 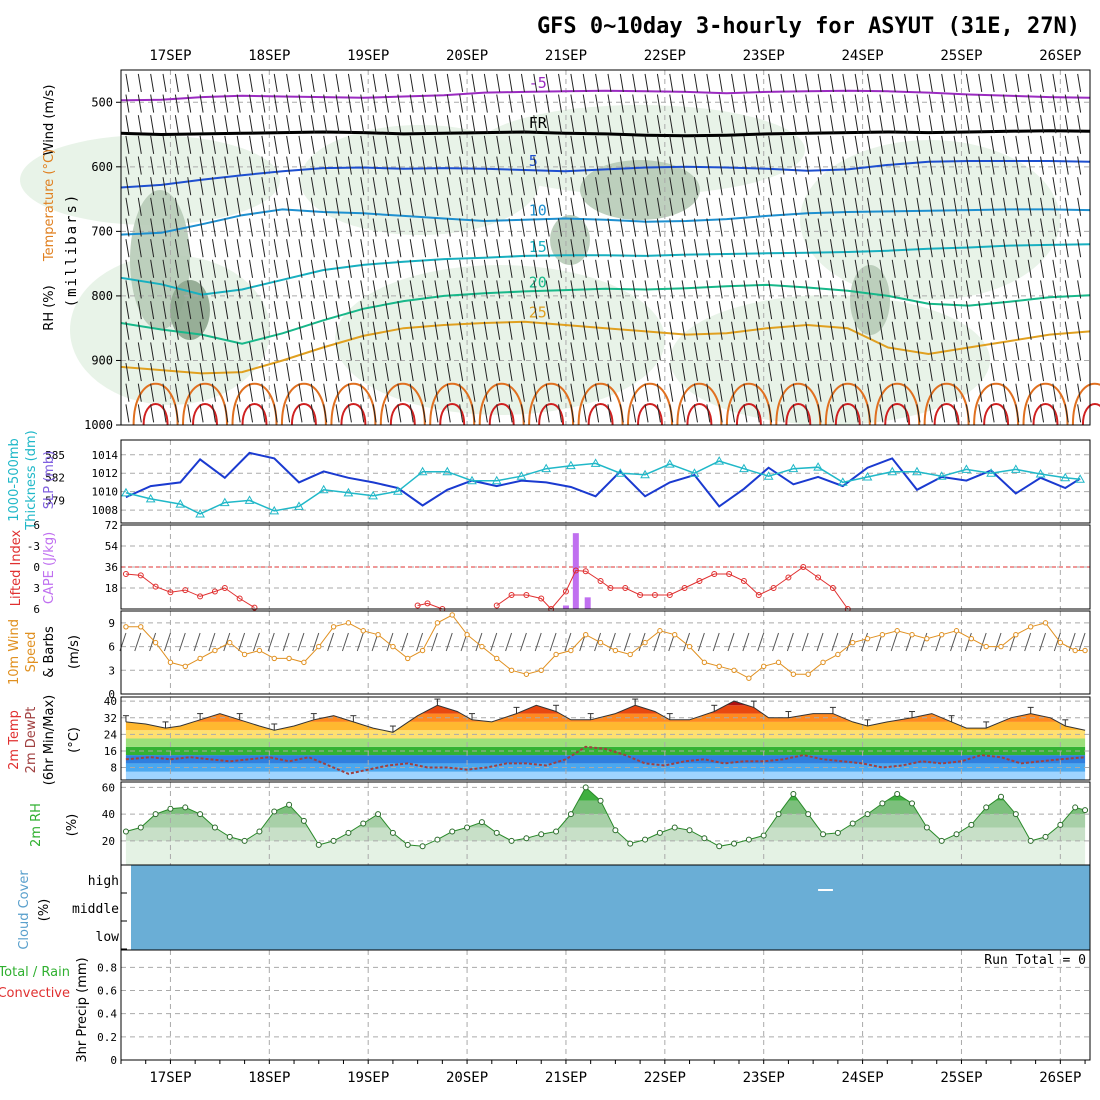 What do you see at coordinates (35, 993) in the screenshot?
I see `ylabel-precip-2: Convective` at bounding box center [35, 993].